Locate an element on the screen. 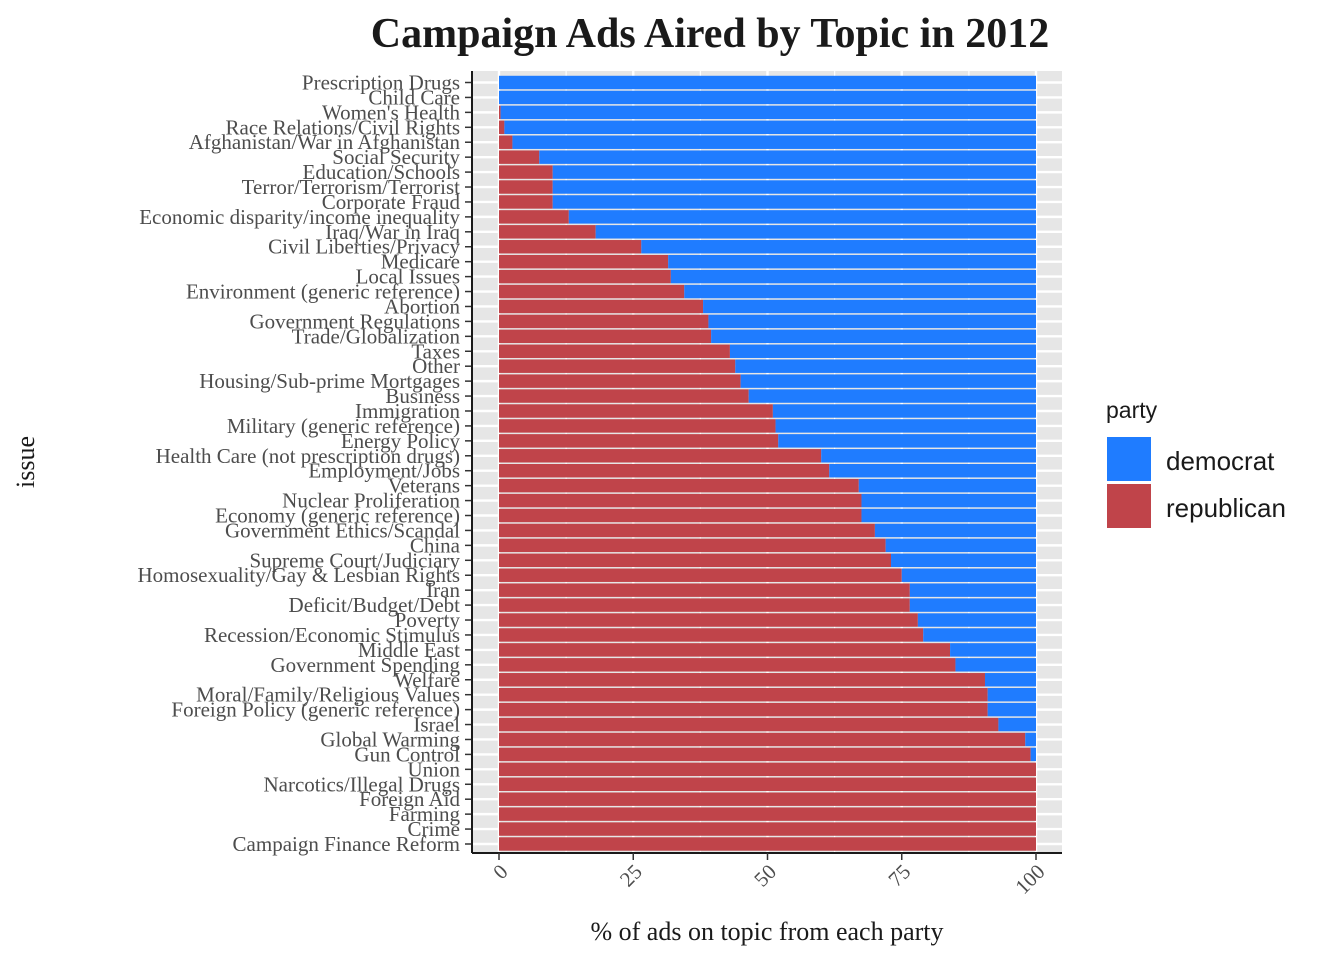  y-tick-label: Moral/Family/Religious Values is located at coordinates (328, 695).